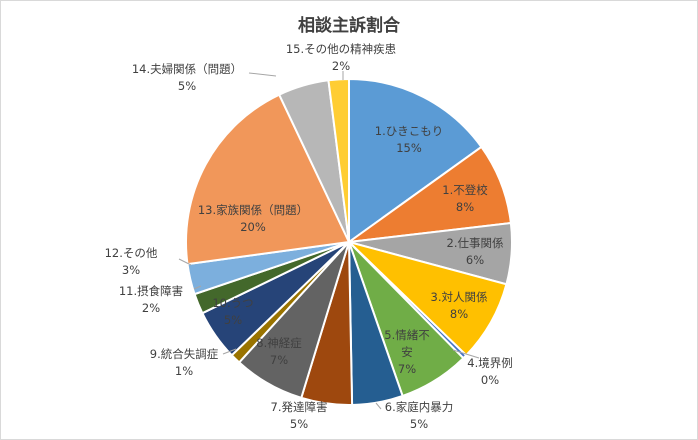 The image size is (698, 440). I want to click on chart-title: 相談主訴割合, so click(349, 26).